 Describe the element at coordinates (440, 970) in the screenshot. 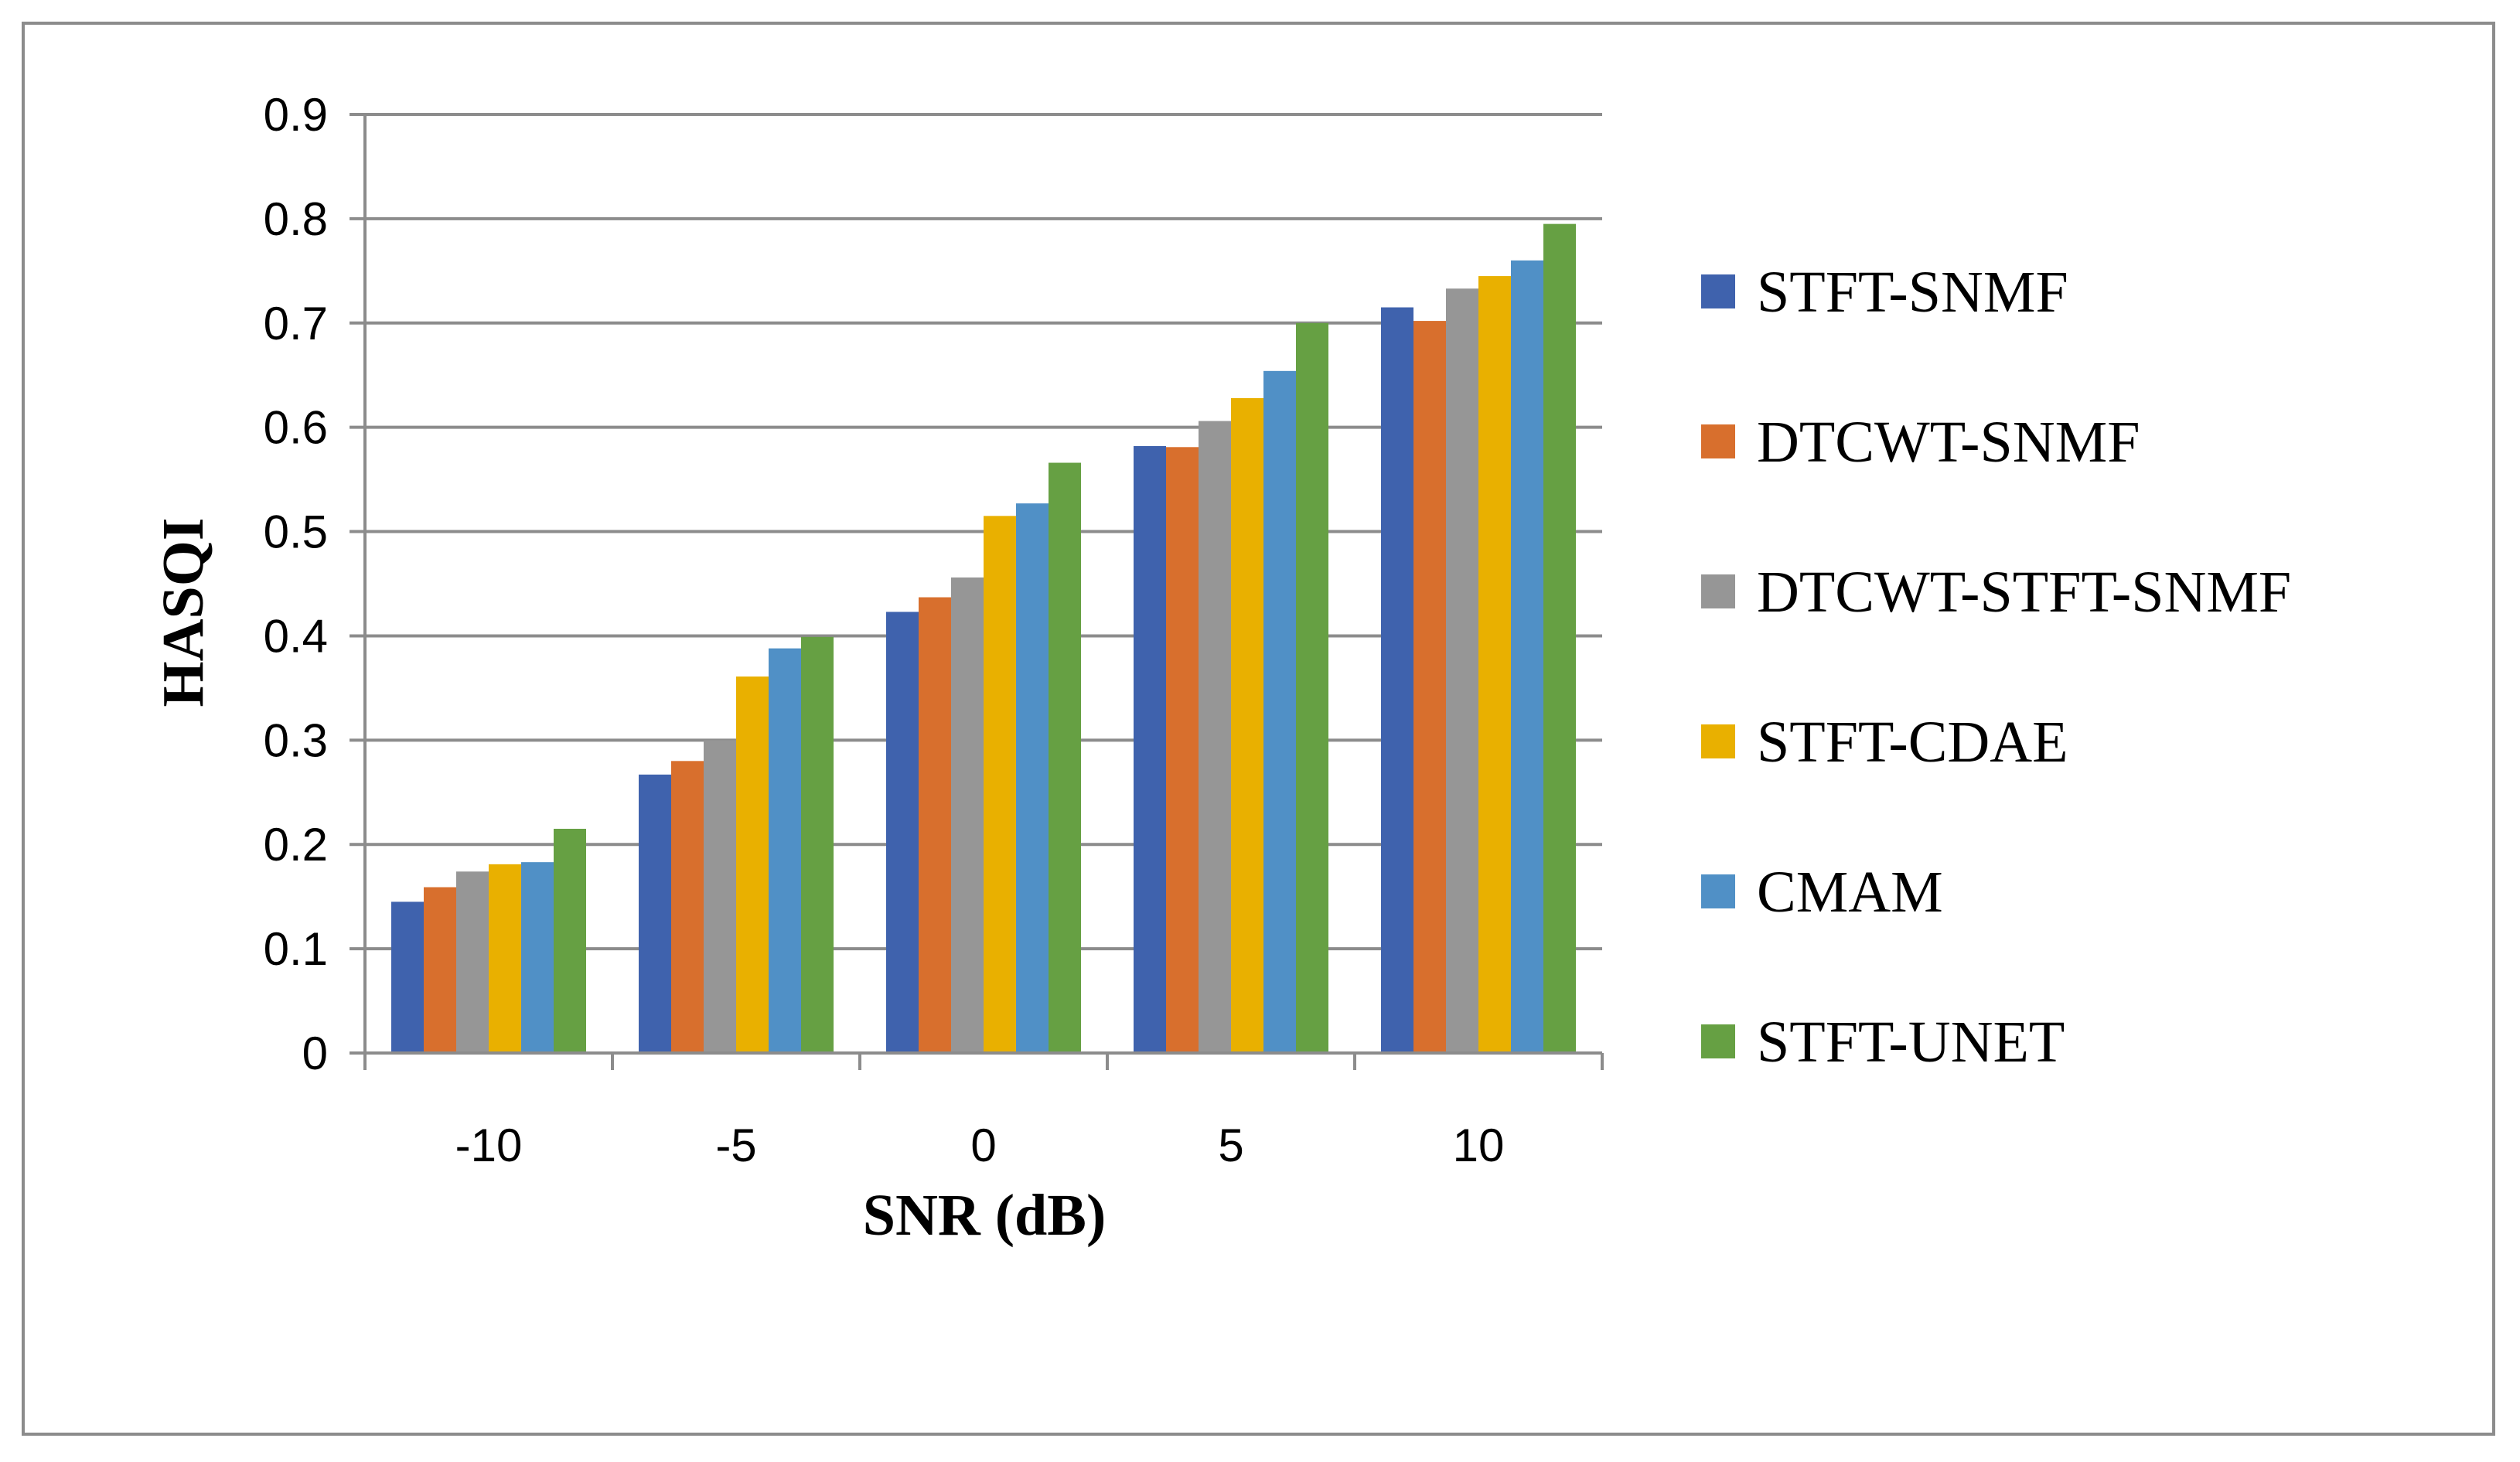

I see `bar-dtcwt-snmf--10` at that location.